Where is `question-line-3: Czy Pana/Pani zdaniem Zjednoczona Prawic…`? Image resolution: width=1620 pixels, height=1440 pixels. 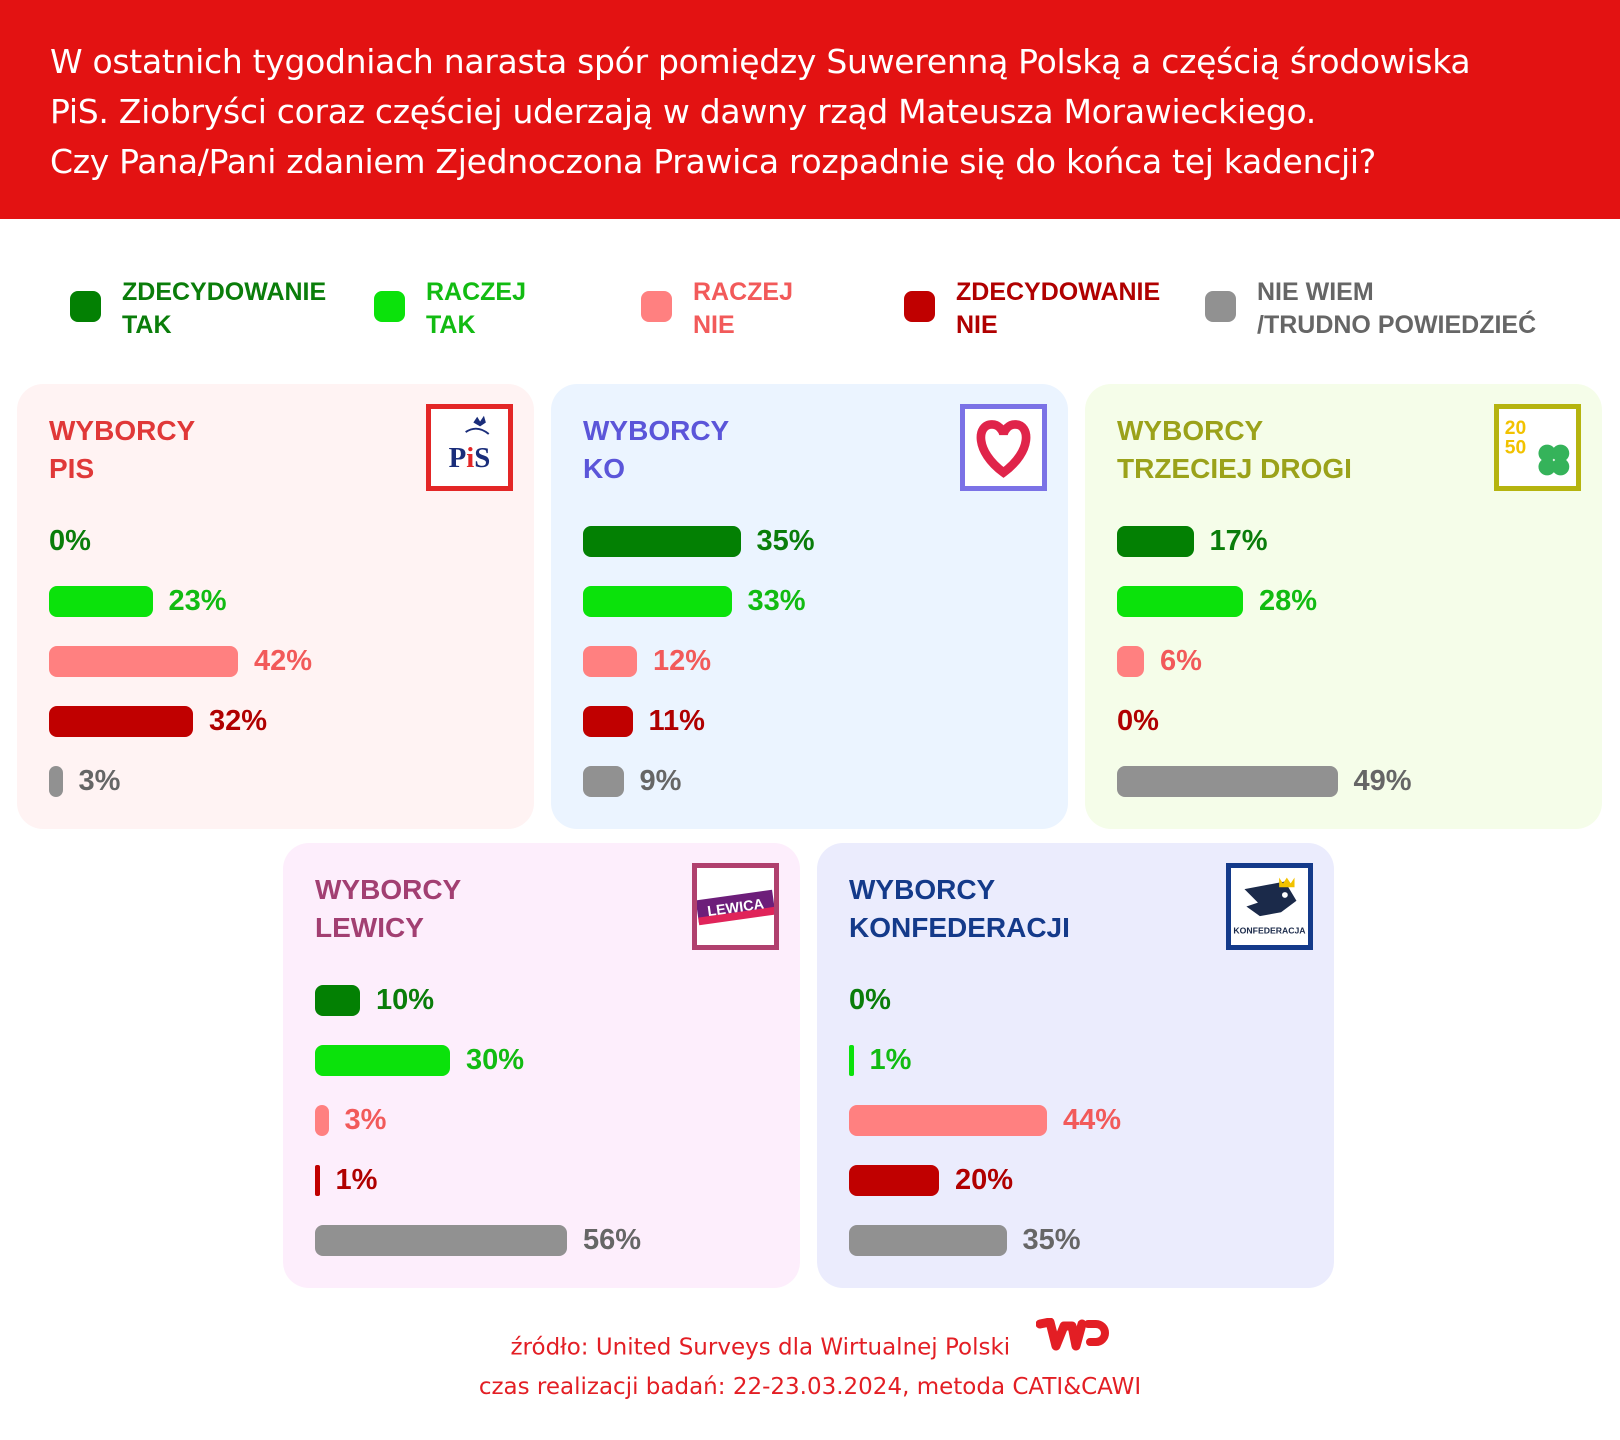 question-line-3: Czy Pana/Pani zdaniem Zjednoczona Prawic… is located at coordinates (713, 161).